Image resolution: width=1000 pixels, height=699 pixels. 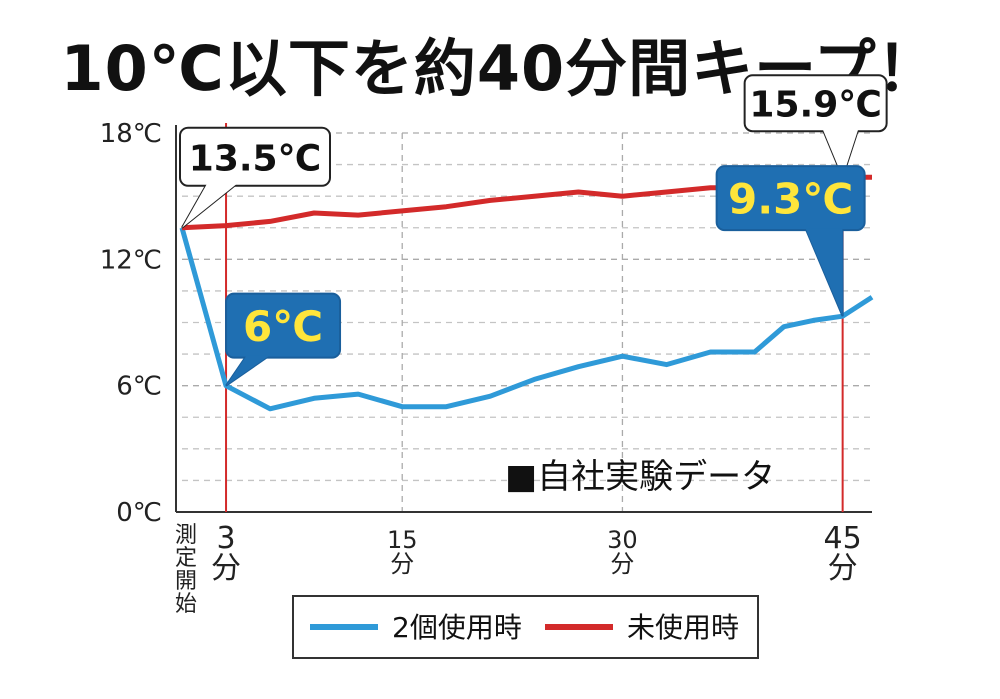 I want to click on svg-text: 6℃, so click(x=283, y=326).